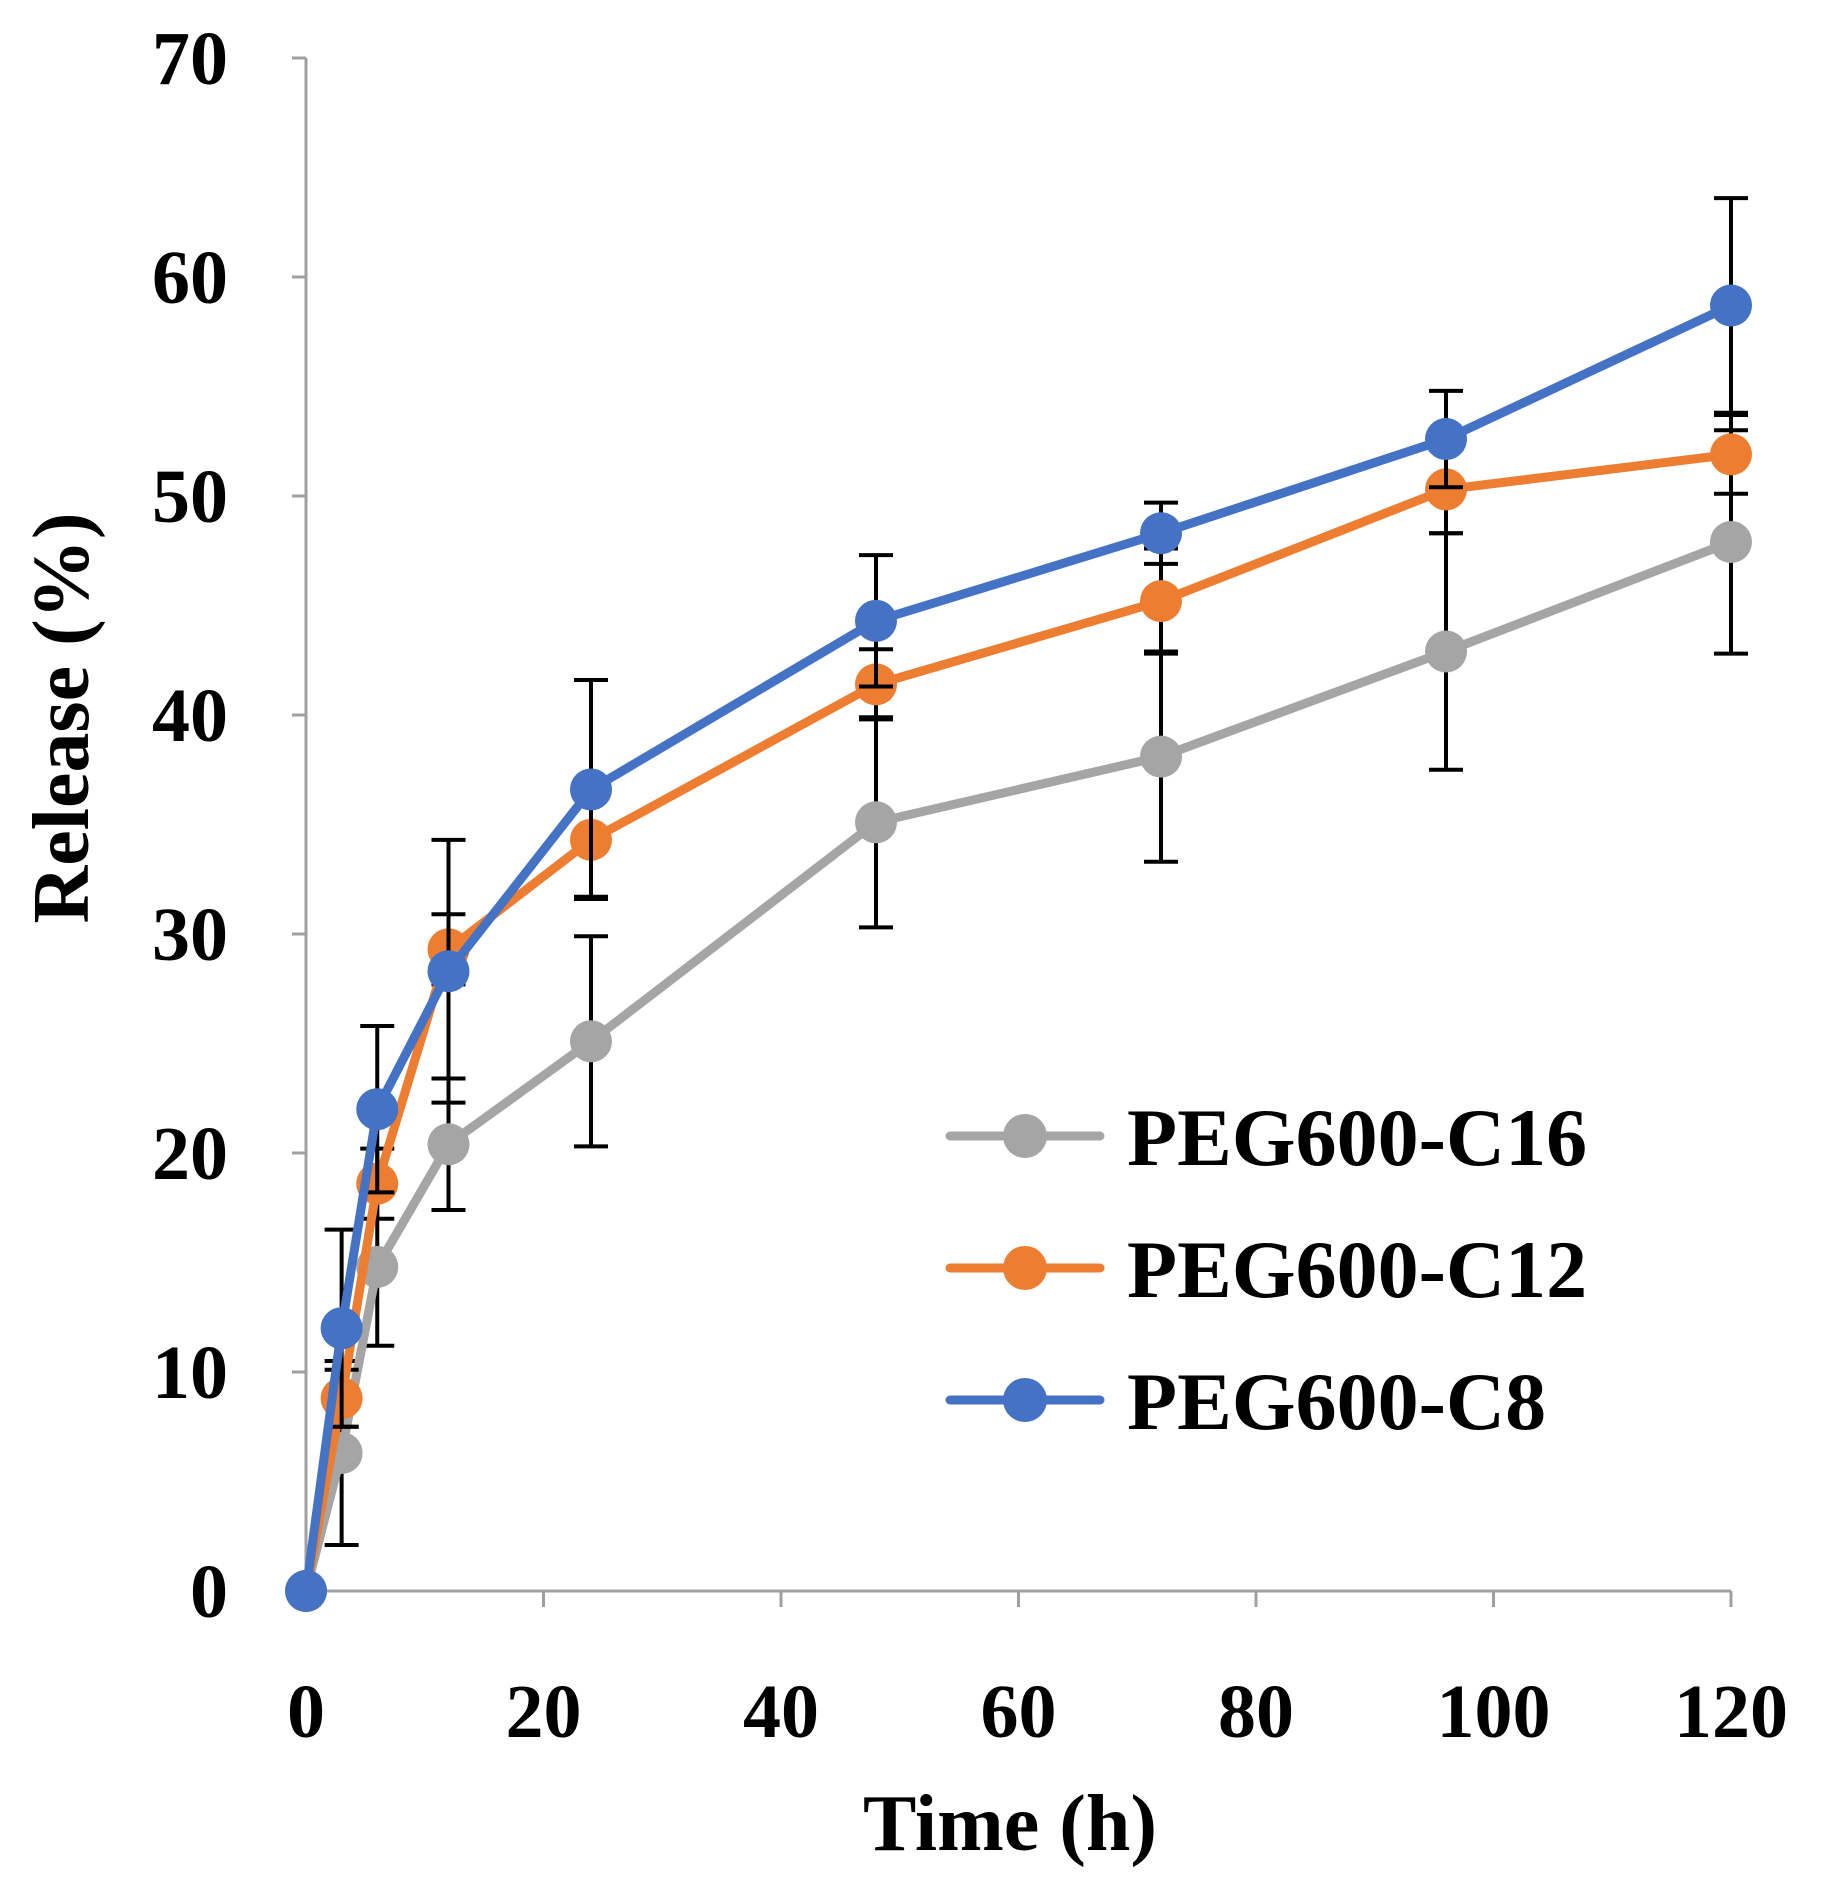 This screenshot has width=1827, height=1883. I want to click on legend-item: PEG600-C16, so click(1266, 1137).